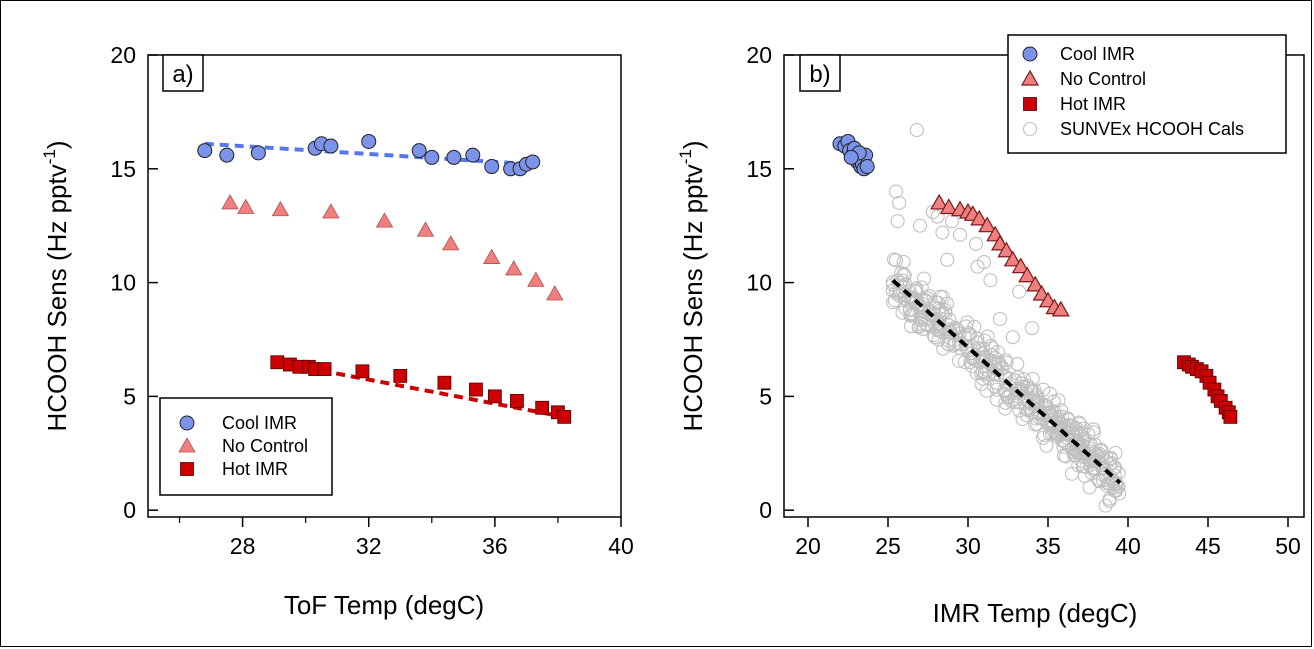  What do you see at coordinates (368, 154) in the screenshot?
I see `fit-line` at bounding box center [368, 154].